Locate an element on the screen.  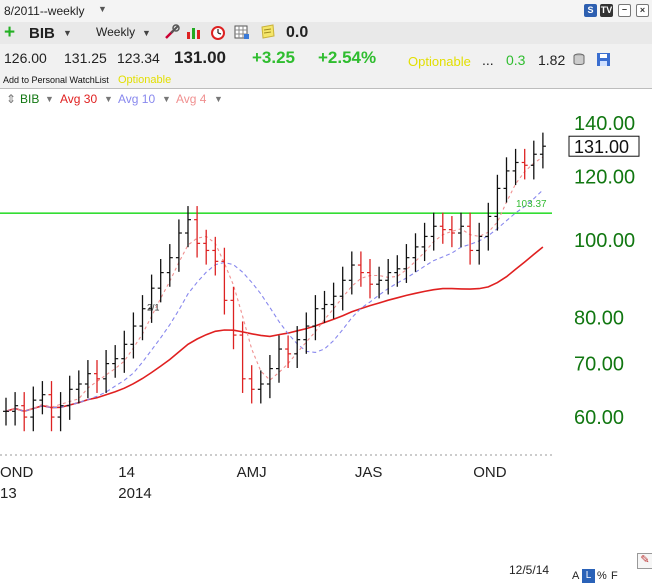
last-price-label: 131.00 is located at coordinates (601, 147).